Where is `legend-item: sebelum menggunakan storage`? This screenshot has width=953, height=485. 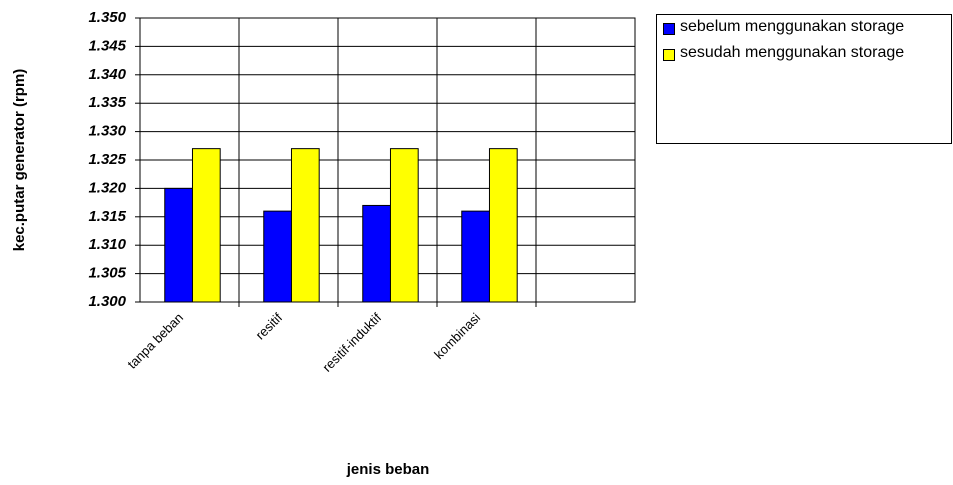
legend-item: sebelum menggunakan storage is located at coordinates (804, 28).